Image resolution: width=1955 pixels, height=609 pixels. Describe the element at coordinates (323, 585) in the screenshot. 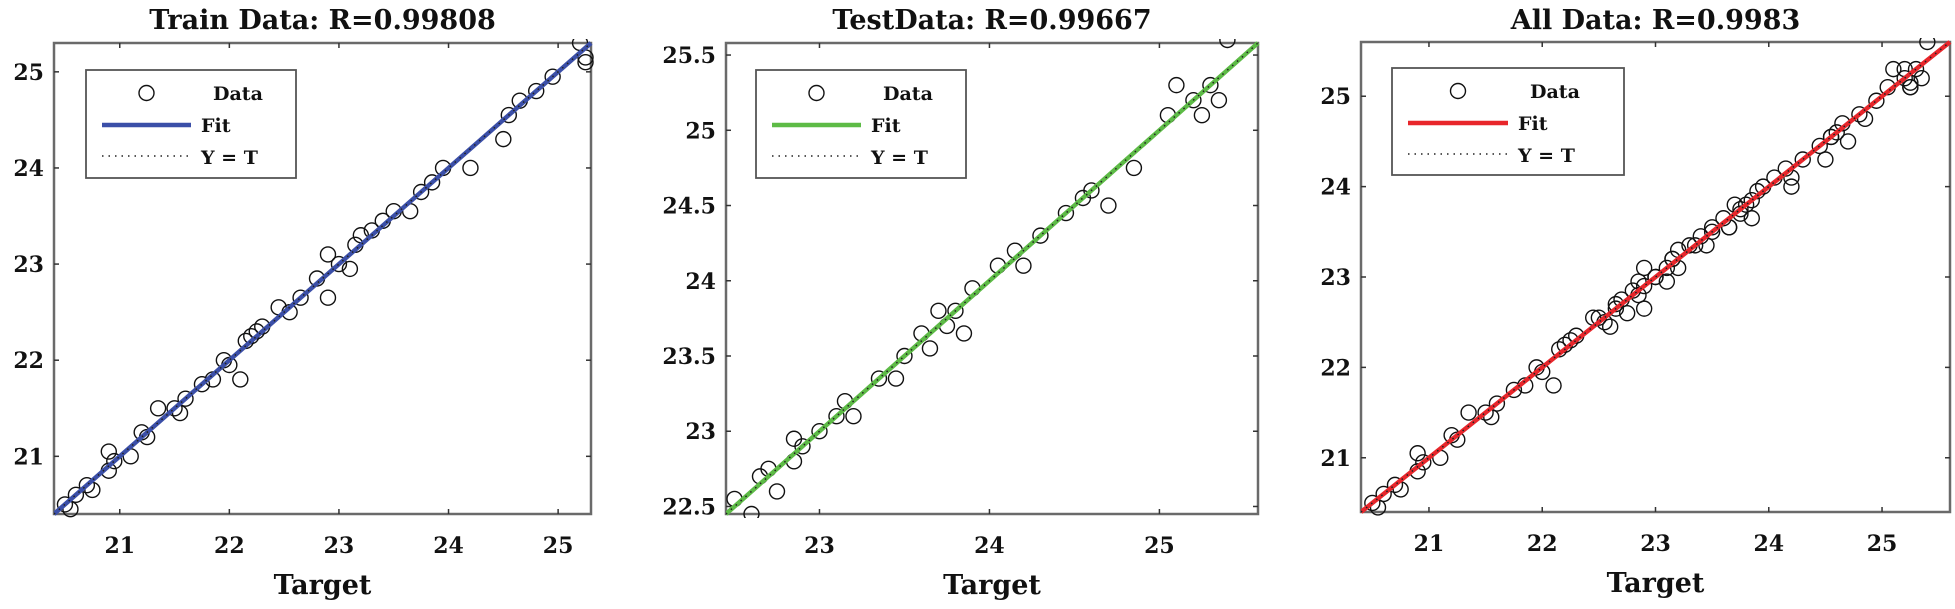

I see `train-xlabel: Target` at that location.